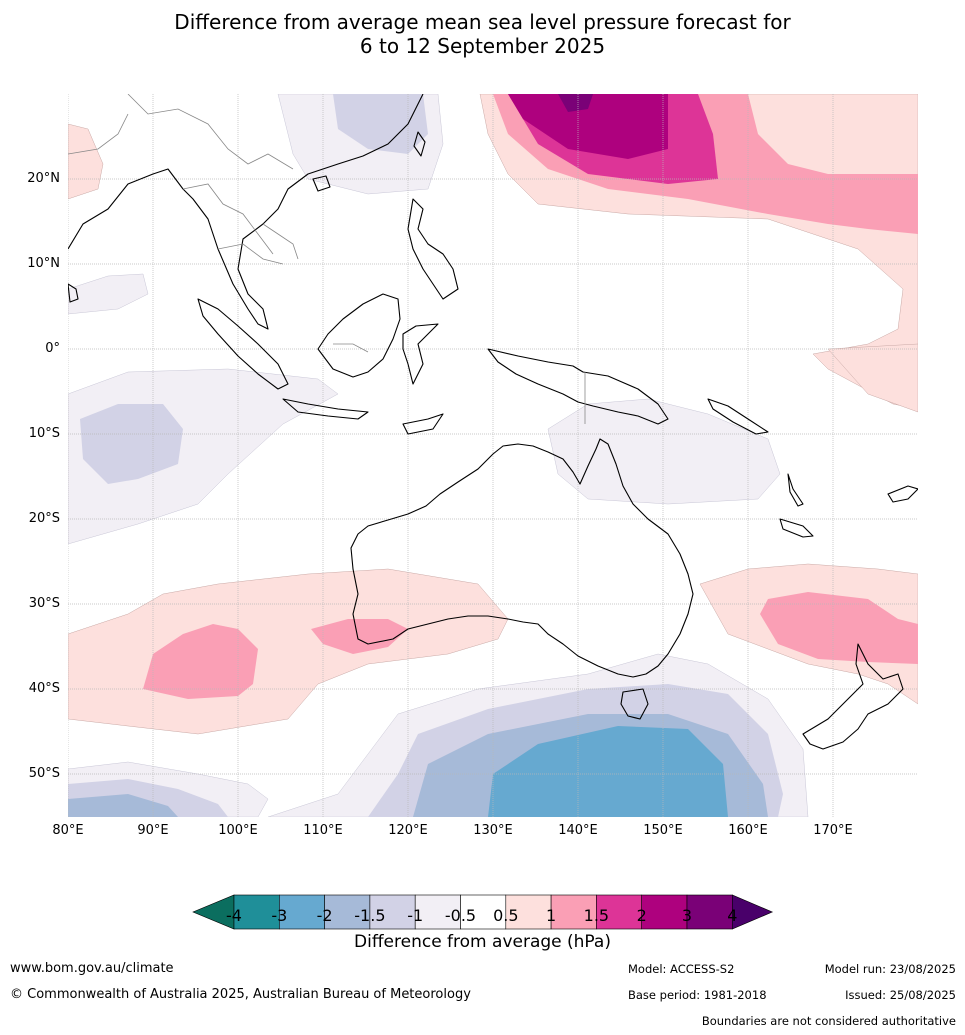 Image resolution: width=965 pixels, height=1035 pixels. What do you see at coordinates (68, 830) in the screenshot?
I see `lon-label-80e: 80°E` at bounding box center [68, 830].